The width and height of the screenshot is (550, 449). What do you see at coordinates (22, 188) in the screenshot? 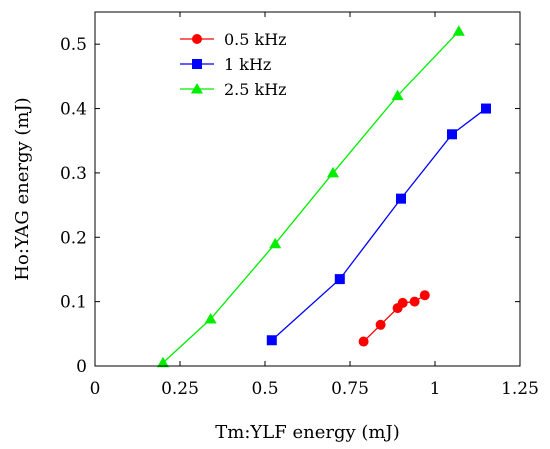
I see `y-axis-label: Ho:YAG energy (mJ)` at bounding box center [22, 188].